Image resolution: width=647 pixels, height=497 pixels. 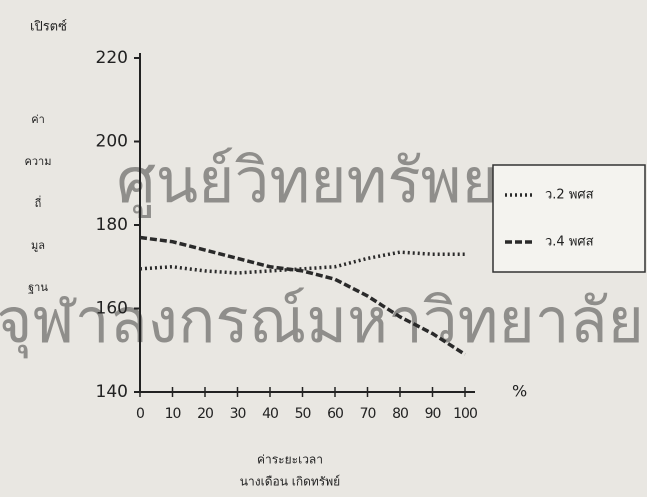 I want to click on watermark: จุฬาลงกรณ์มหาวิทยาลัย, so click(x=322, y=321).